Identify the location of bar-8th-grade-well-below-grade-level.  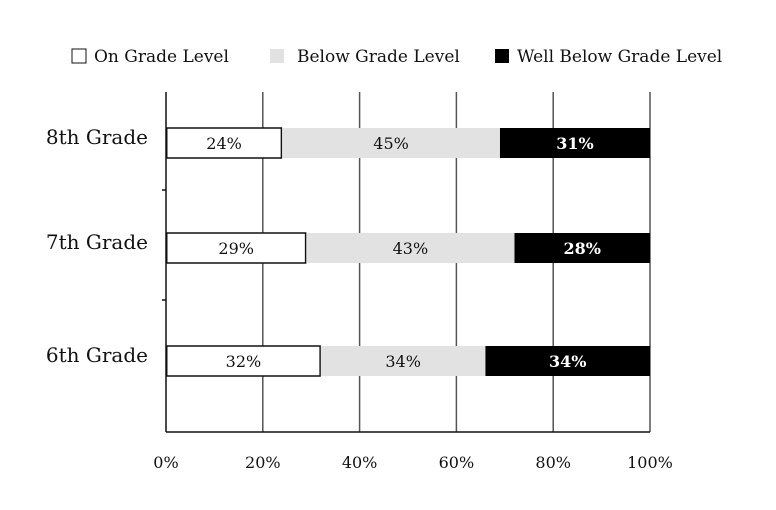
(574, 143).